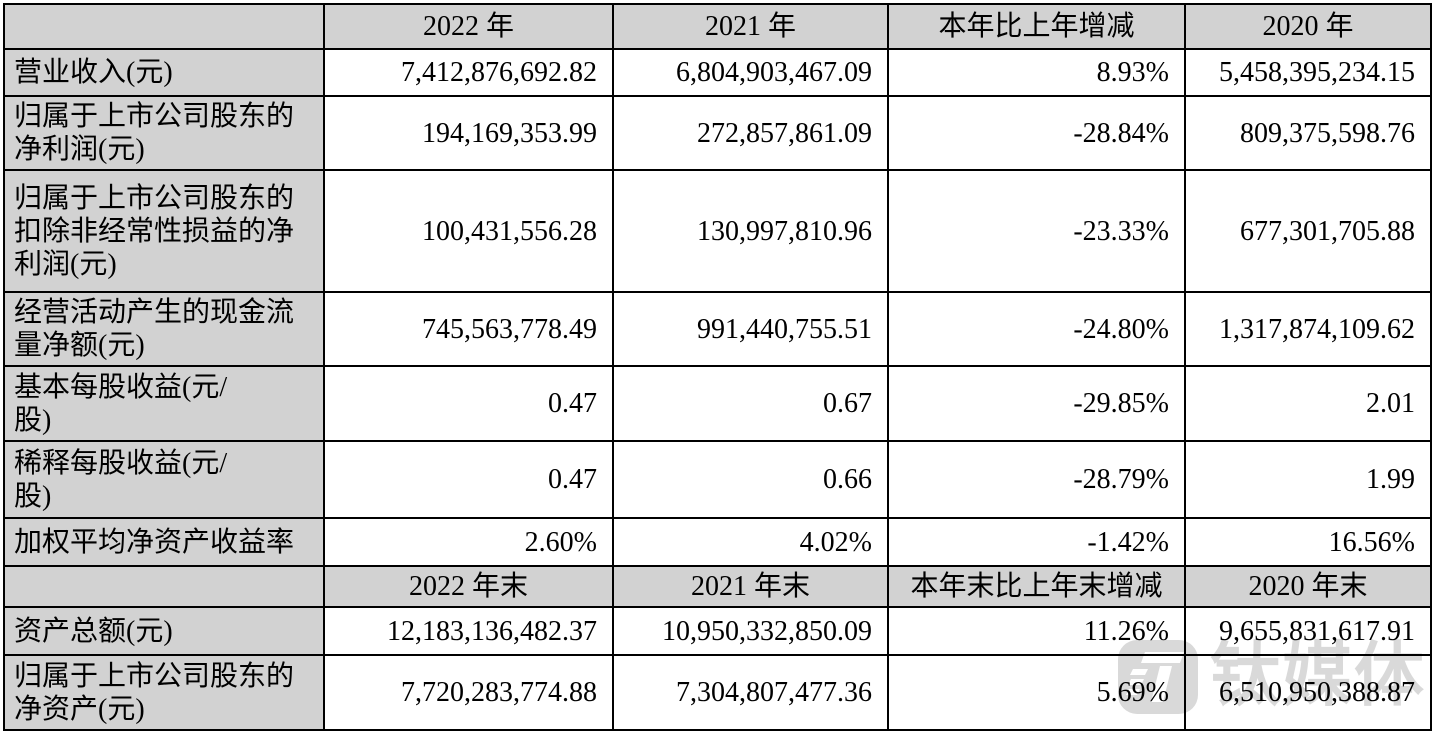 This screenshot has height=735, width=1438. What do you see at coordinates (1036, 72) in the screenshot?
I see `cell-value: 8.93%` at bounding box center [1036, 72].